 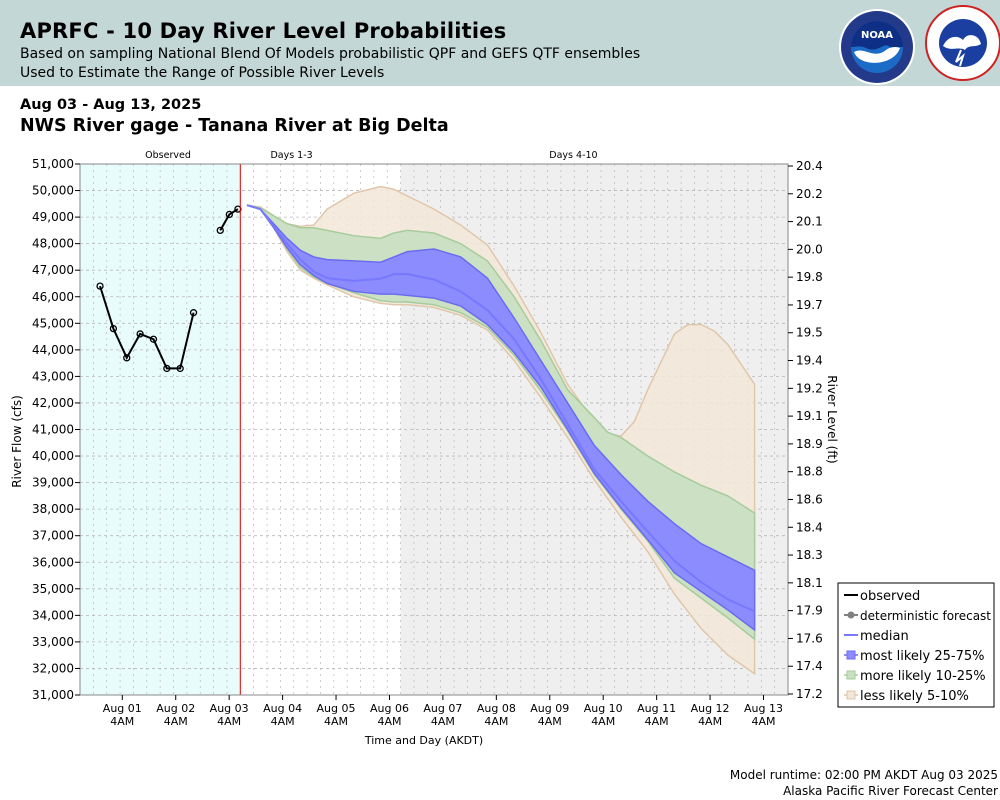 I want to click on page-title: APRFC - 10 Day River Level Probabilities, so click(x=263, y=31).